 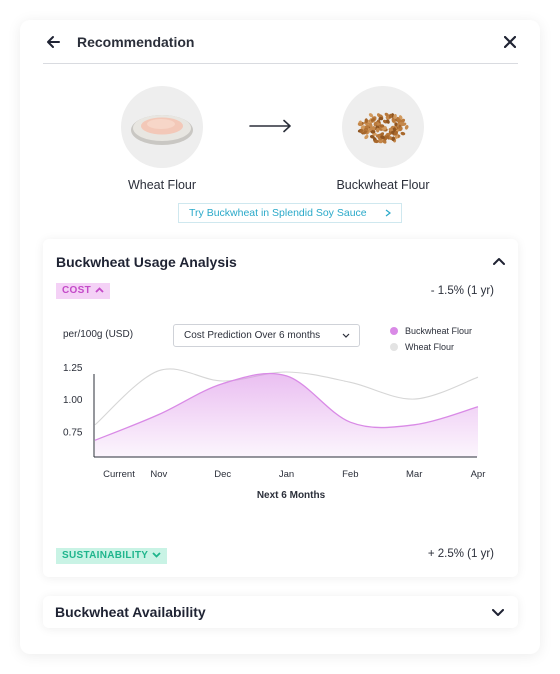 What do you see at coordinates (98, 334) in the screenshot?
I see `chart-unit-label: per/100g (USD)` at bounding box center [98, 334].